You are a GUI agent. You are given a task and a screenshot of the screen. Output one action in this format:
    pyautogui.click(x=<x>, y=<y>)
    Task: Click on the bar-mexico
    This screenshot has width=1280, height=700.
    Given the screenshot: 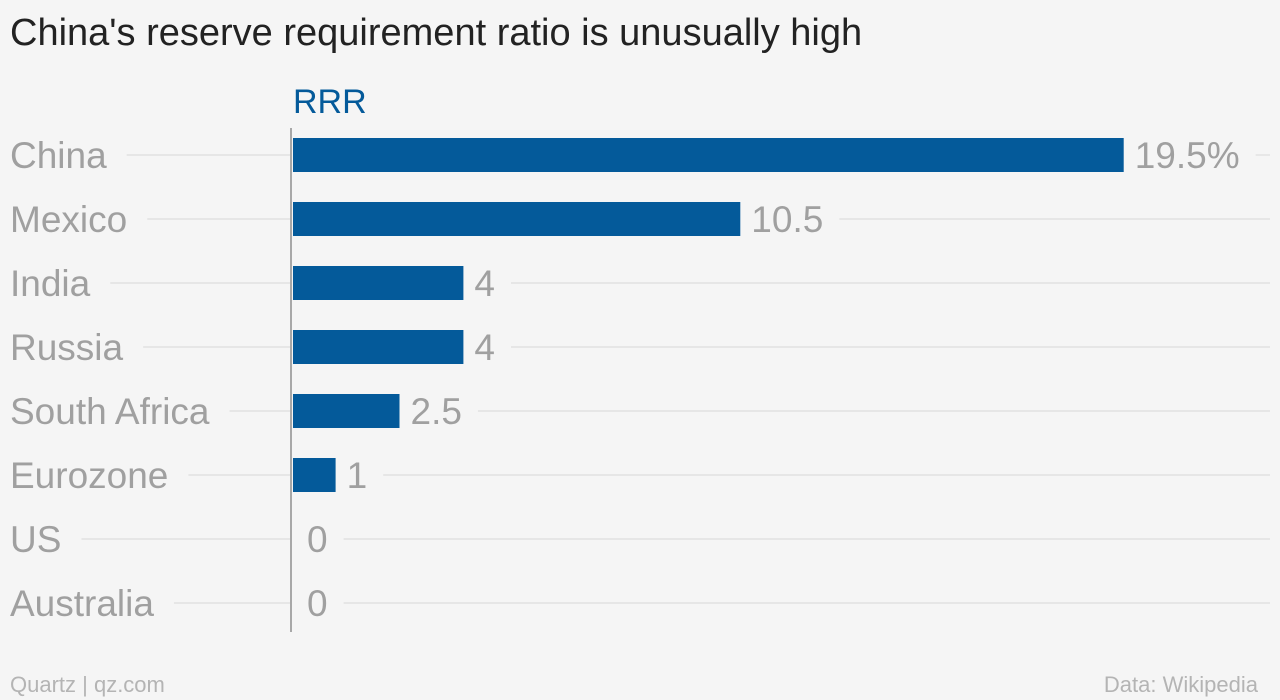 What is the action you would take?
    pyautogui.click(x=517, y=219)
    